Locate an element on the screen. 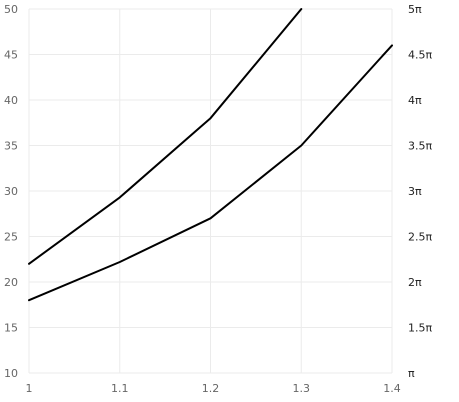  y-tick-label: 50 is located at coordinates (11, 9).